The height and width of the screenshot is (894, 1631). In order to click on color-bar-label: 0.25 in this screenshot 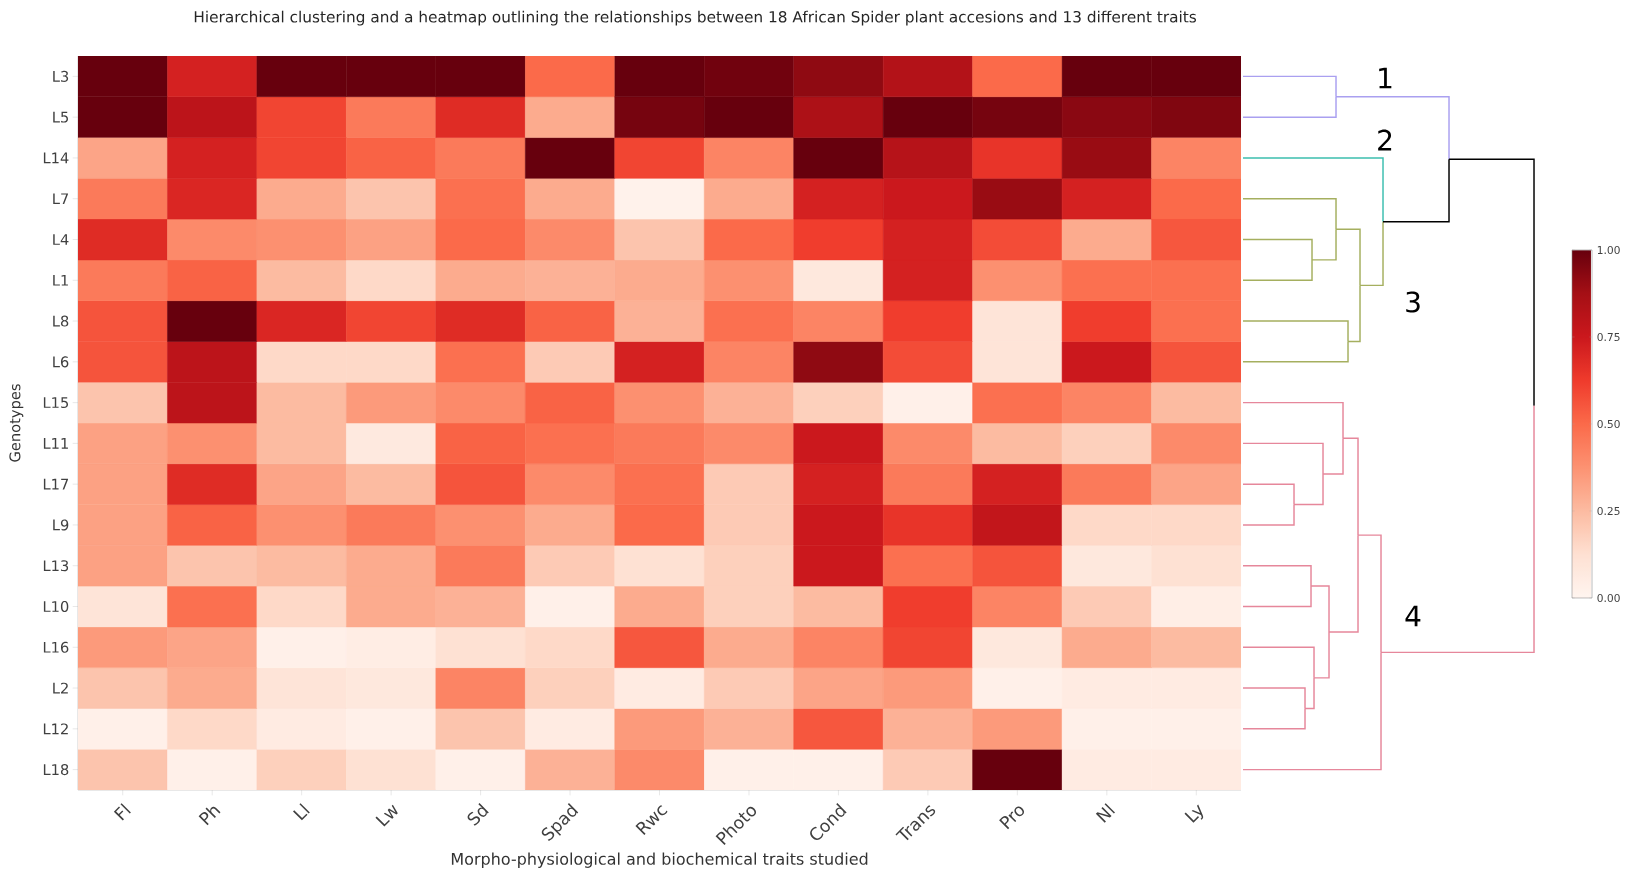, I will do `click(1608, 511)`.